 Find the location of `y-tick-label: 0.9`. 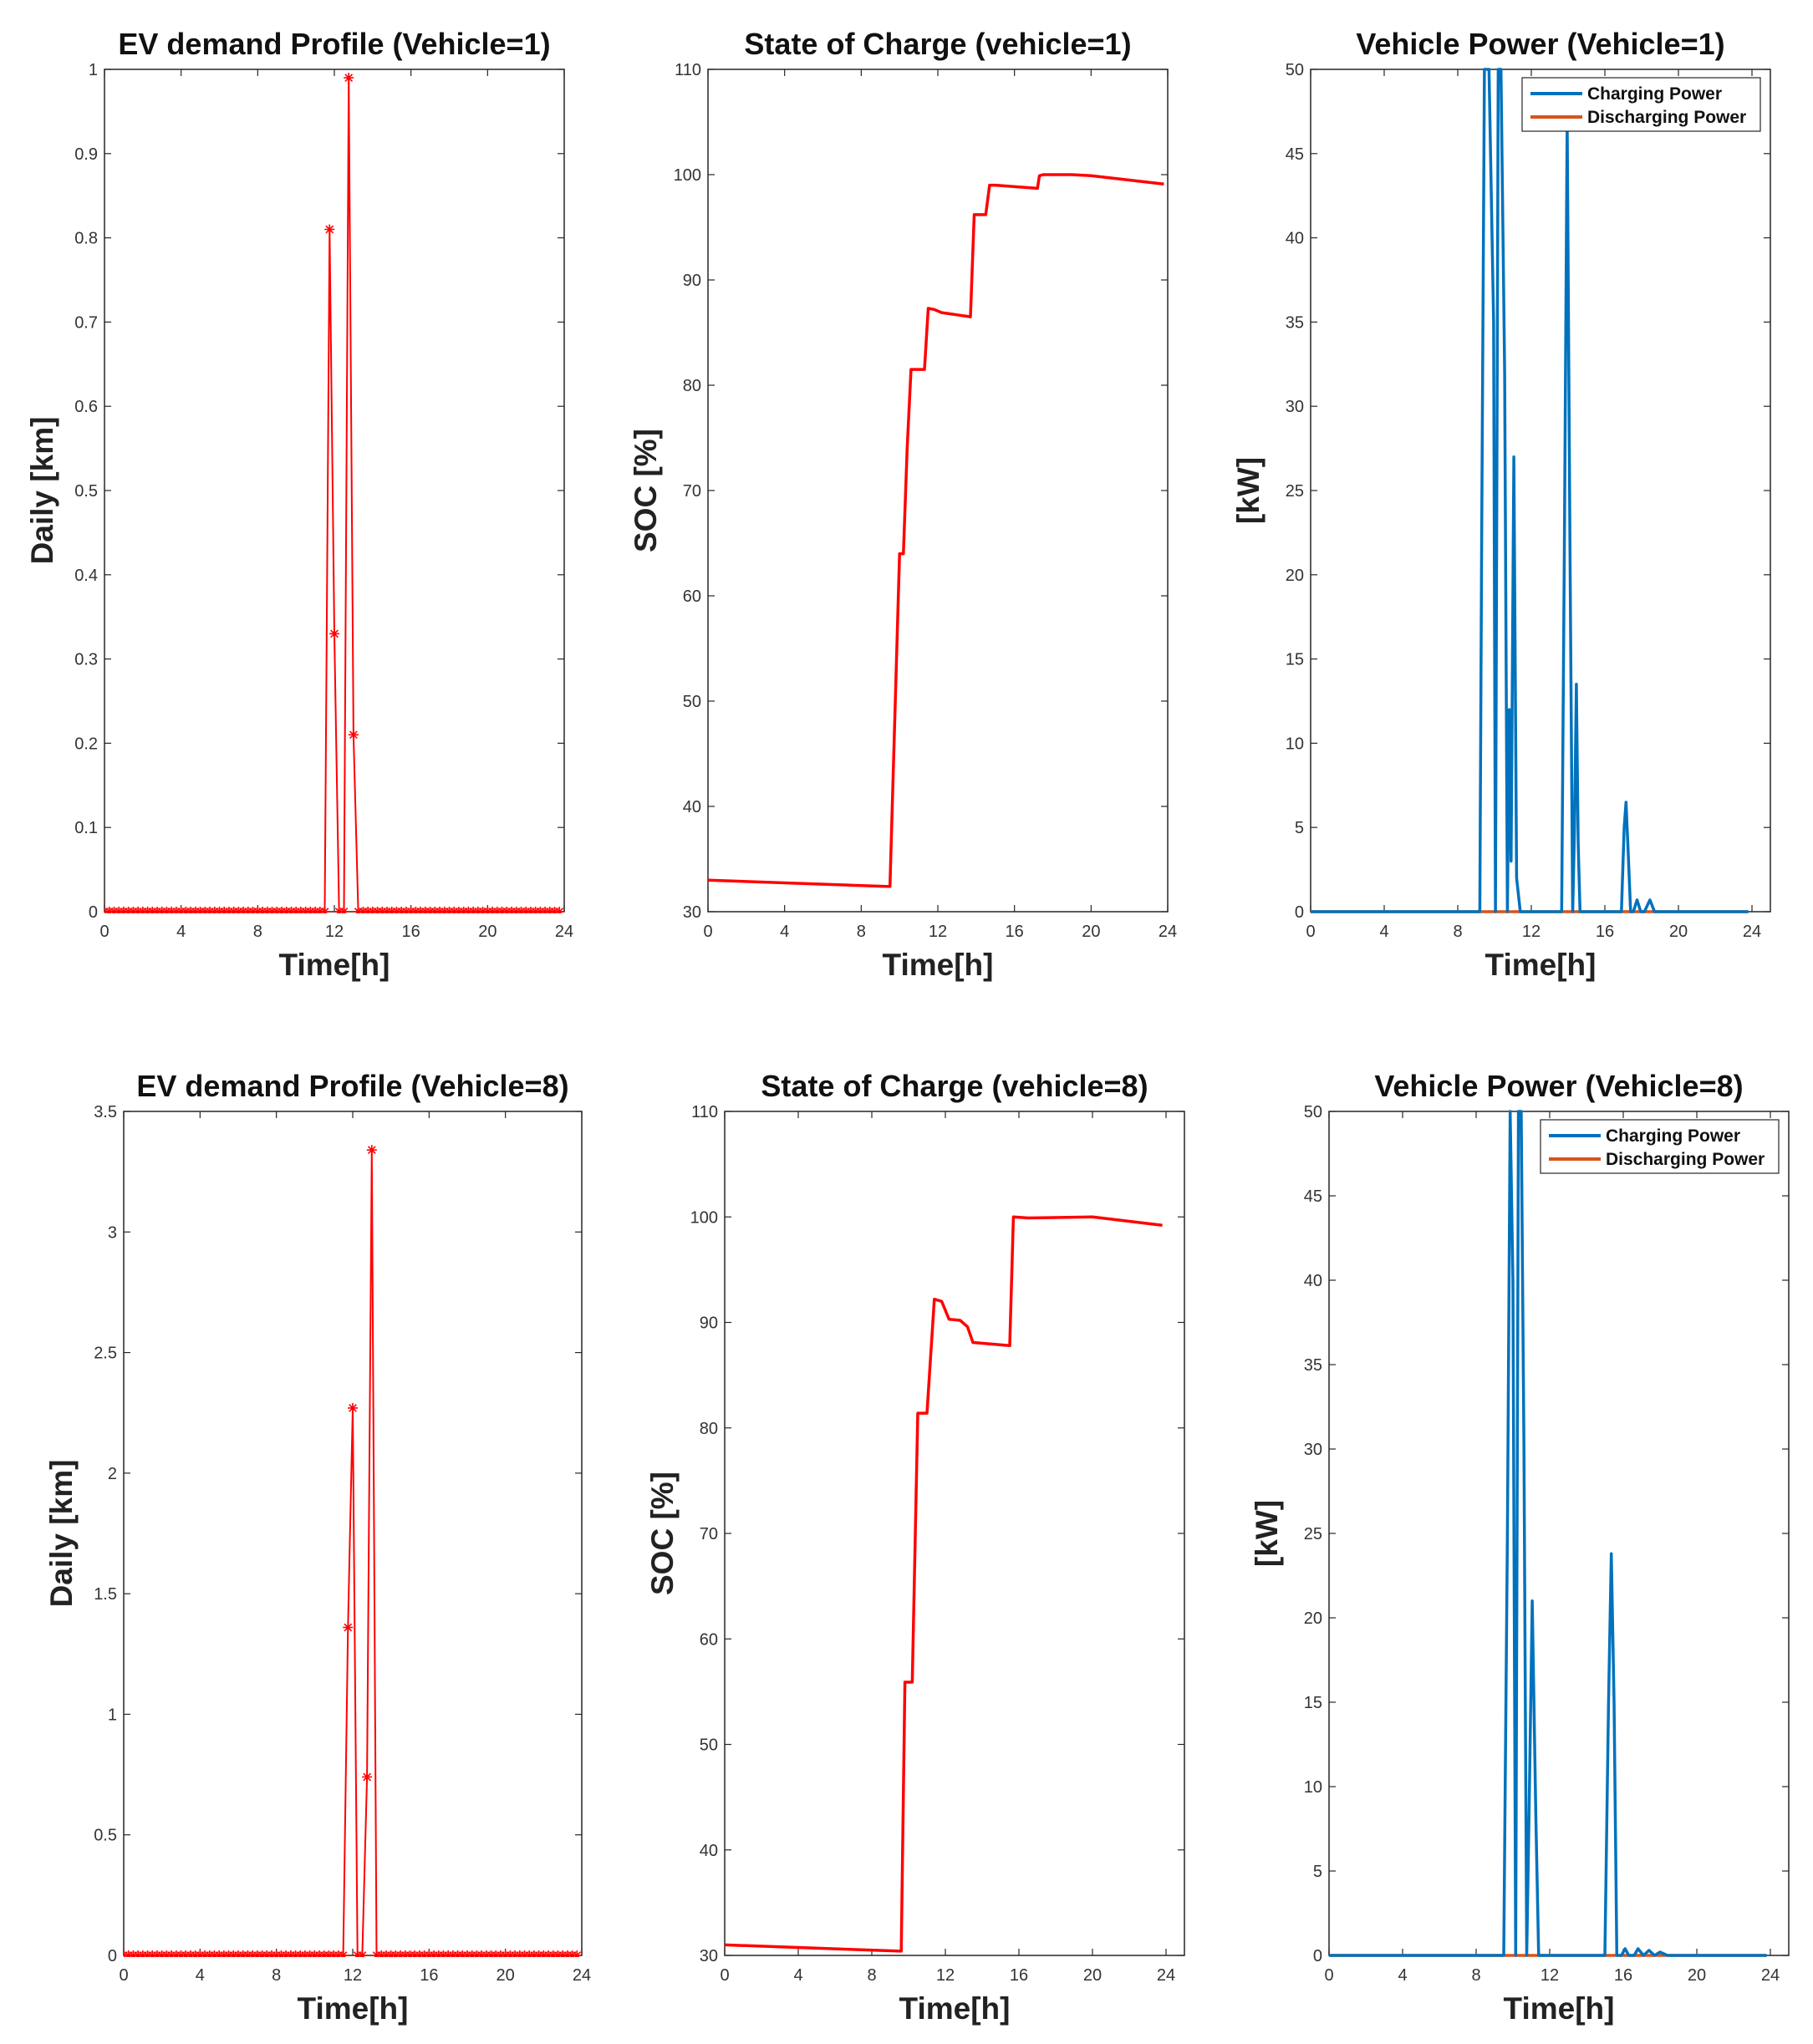

y-tick-label: 0.9 is located at coordinates (86, 154).